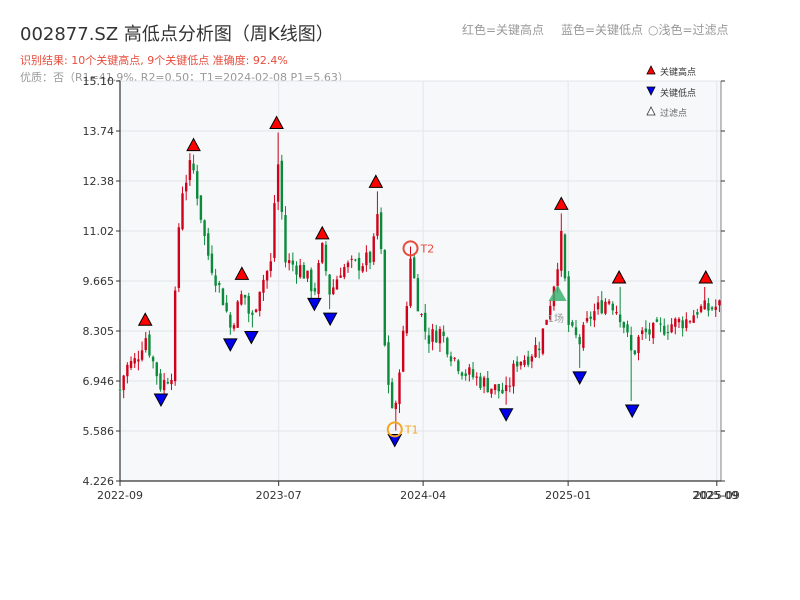  Describe the element at coordinates (99, 181) in the screenshot. I see `y-tick-label: 12.38` at that location.